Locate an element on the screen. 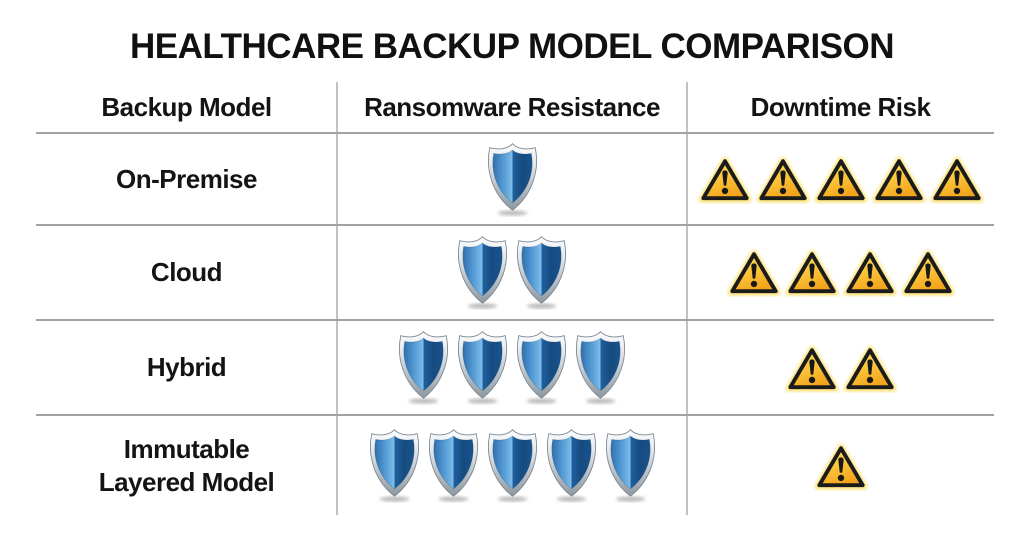 This screenshot has height=559, width=1024. page-title: HEALTHCARE BACKUP MODEL COMPARISON is located at coordinates (512, 46).